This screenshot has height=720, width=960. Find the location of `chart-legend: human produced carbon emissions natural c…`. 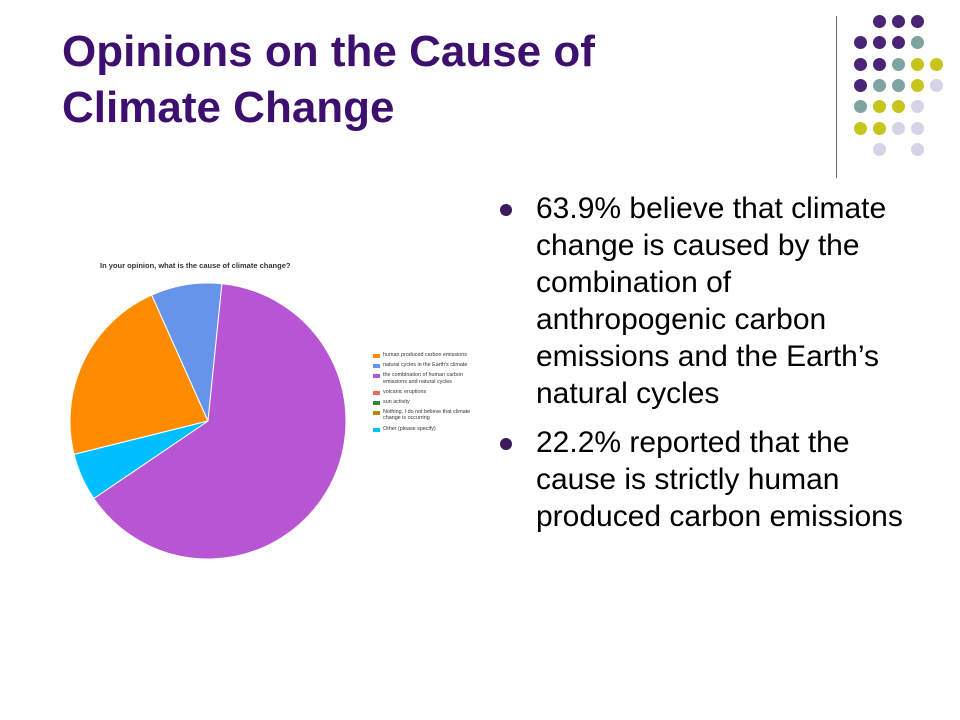

chart-legend: human produced carbon emissions natural c… is located at coordinates (423, 394).